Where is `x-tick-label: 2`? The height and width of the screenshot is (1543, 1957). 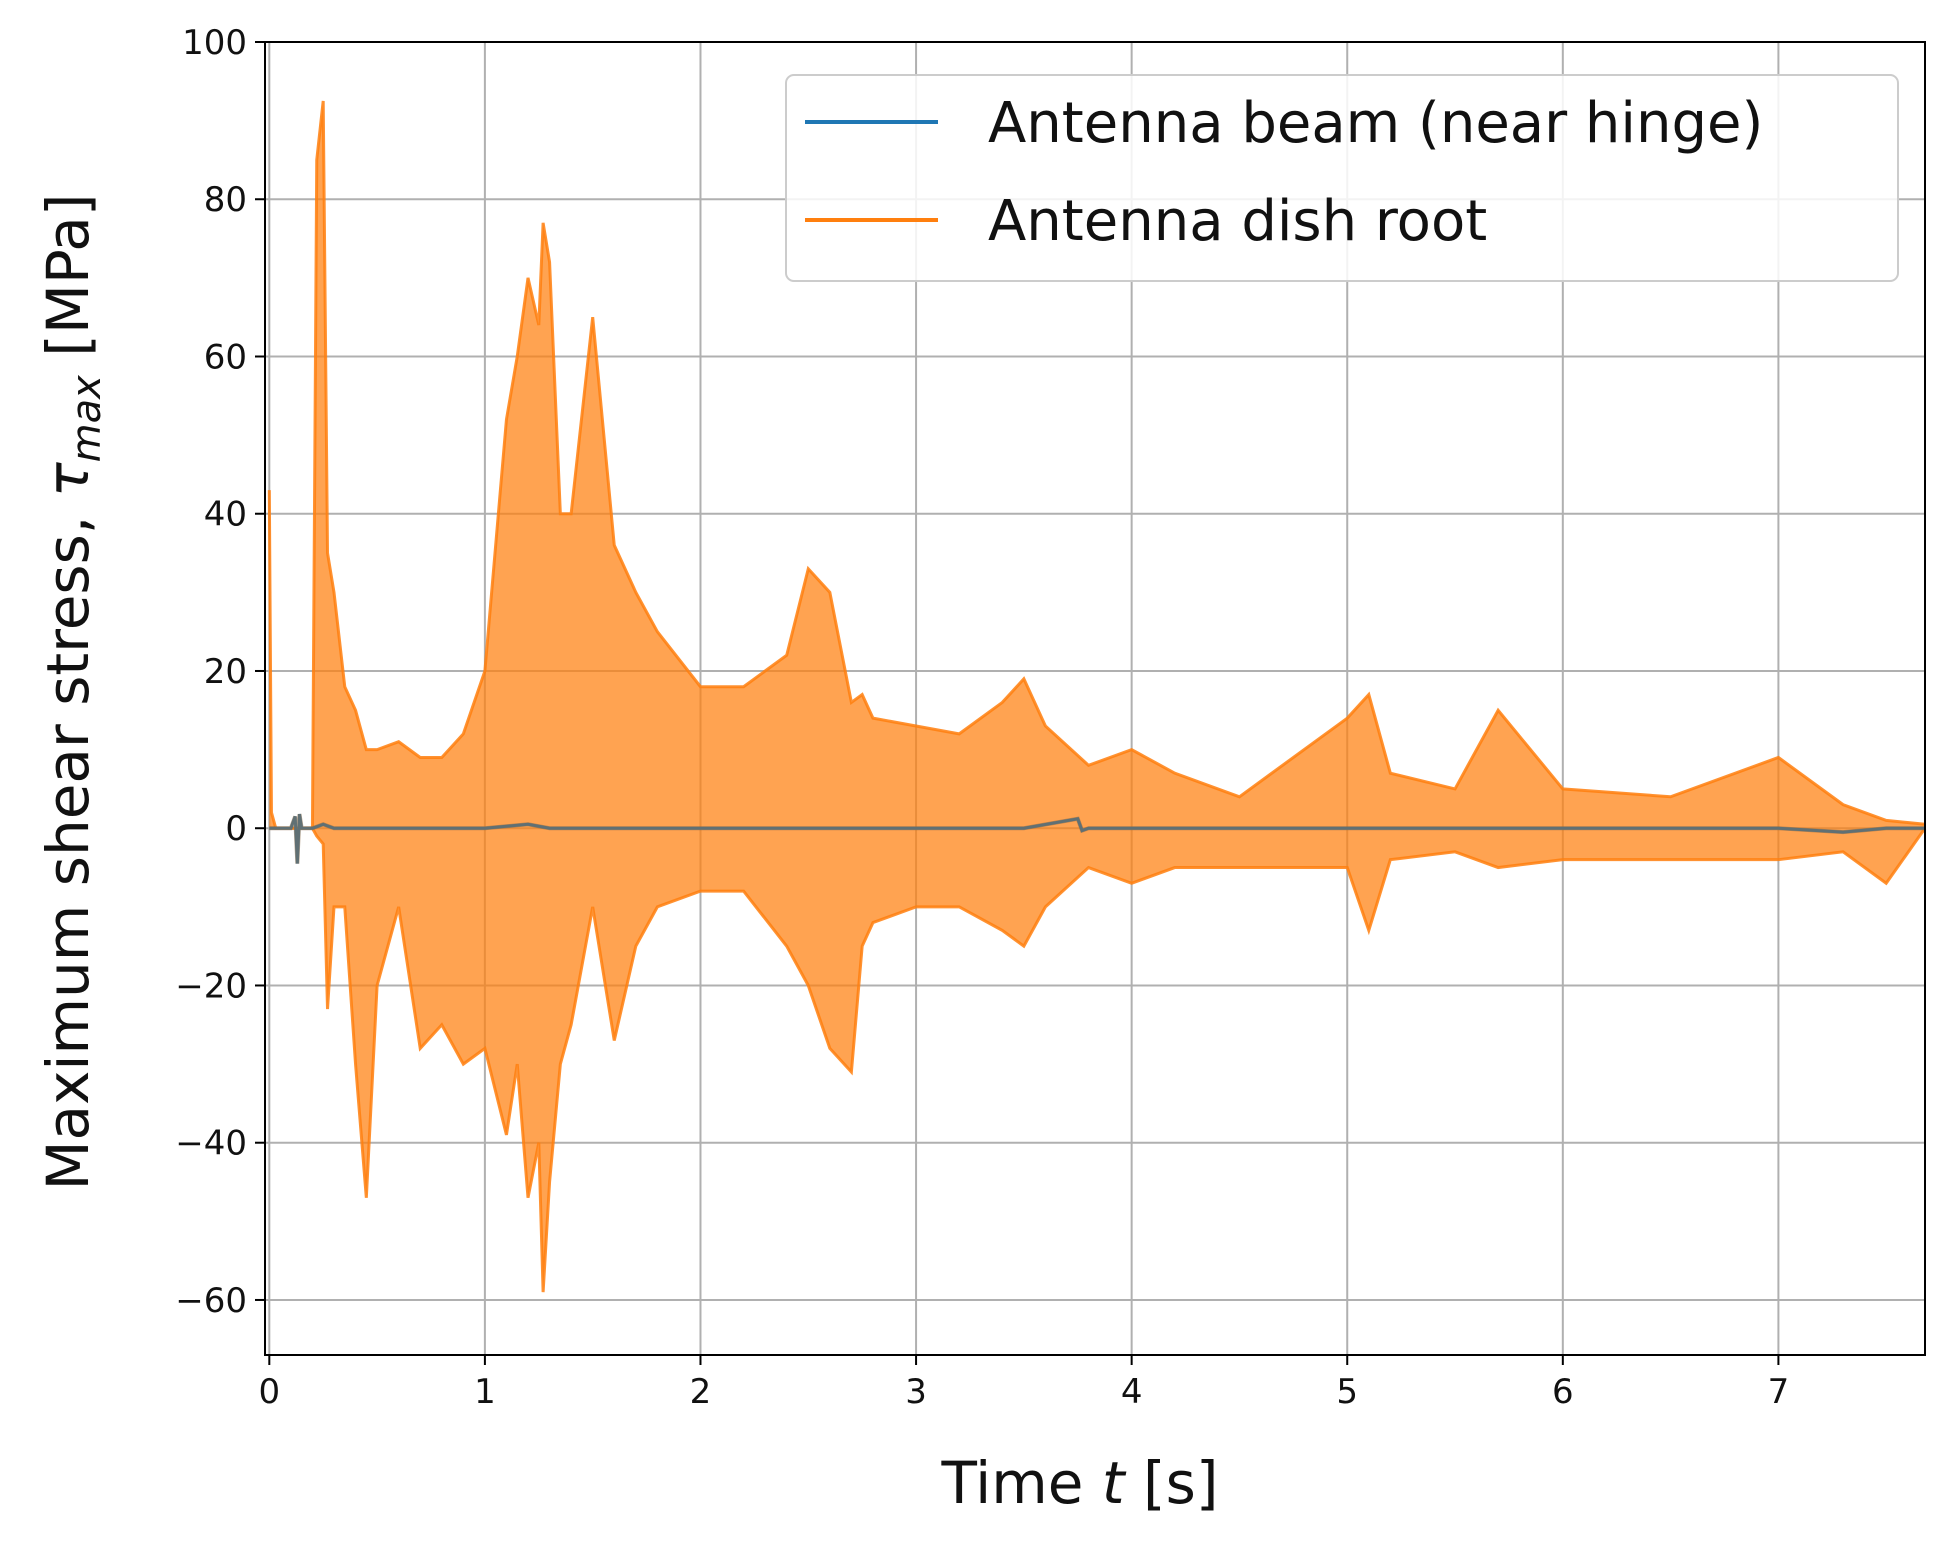
x-tick-label: 2 is located at coordinates (701, 1392).